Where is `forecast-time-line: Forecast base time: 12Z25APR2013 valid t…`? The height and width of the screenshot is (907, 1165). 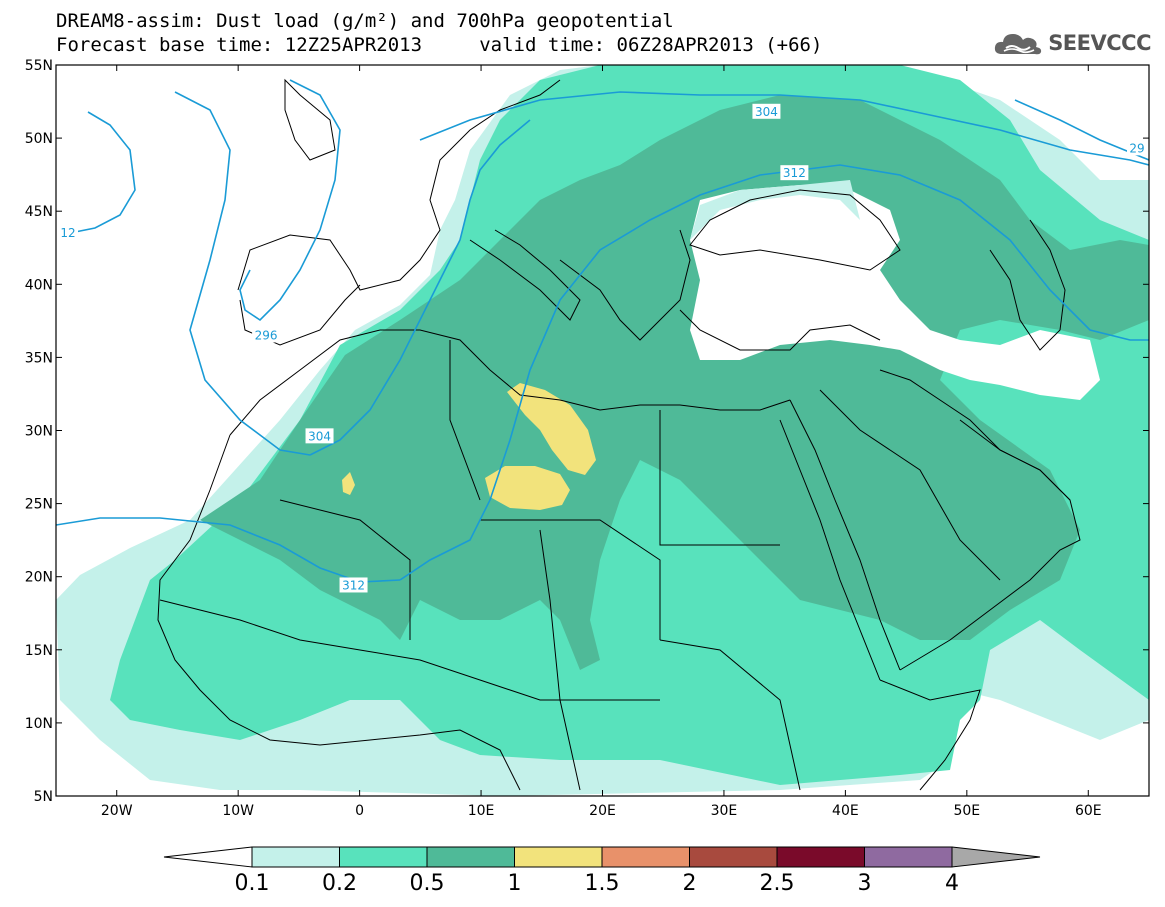 forecast-time-line: Forecast base time: 12Z25APR2013 valid t… is located at coordinates (439, 45).